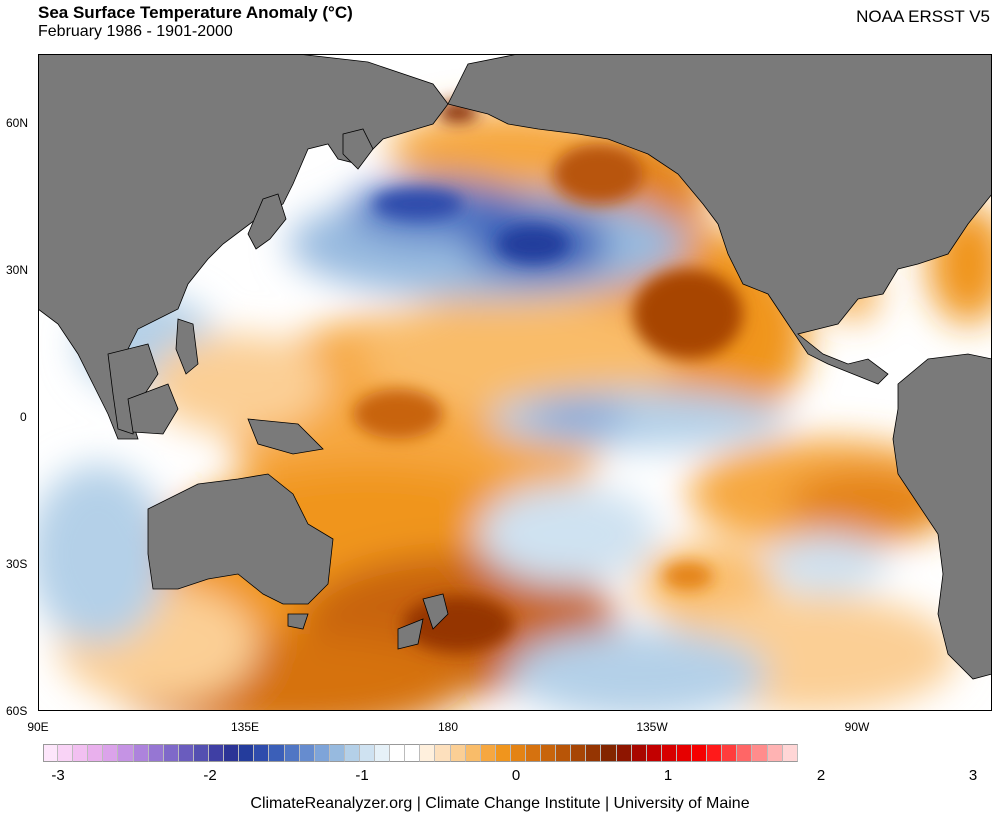 The width and height of the screenshot is (1000, 819). Describe the element at coordinates (17, 564) in the screenshot. I see `y-tick-30s: 30S` at that location.